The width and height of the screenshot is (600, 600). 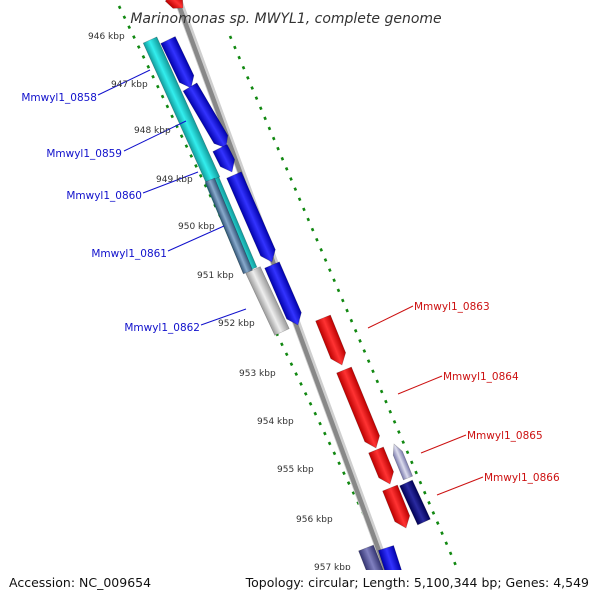 What do you see at coordinates (196, 227) in the screenshot?
I see `kbp-tick-label: 950 kbp` at bounding box center [196, 227].